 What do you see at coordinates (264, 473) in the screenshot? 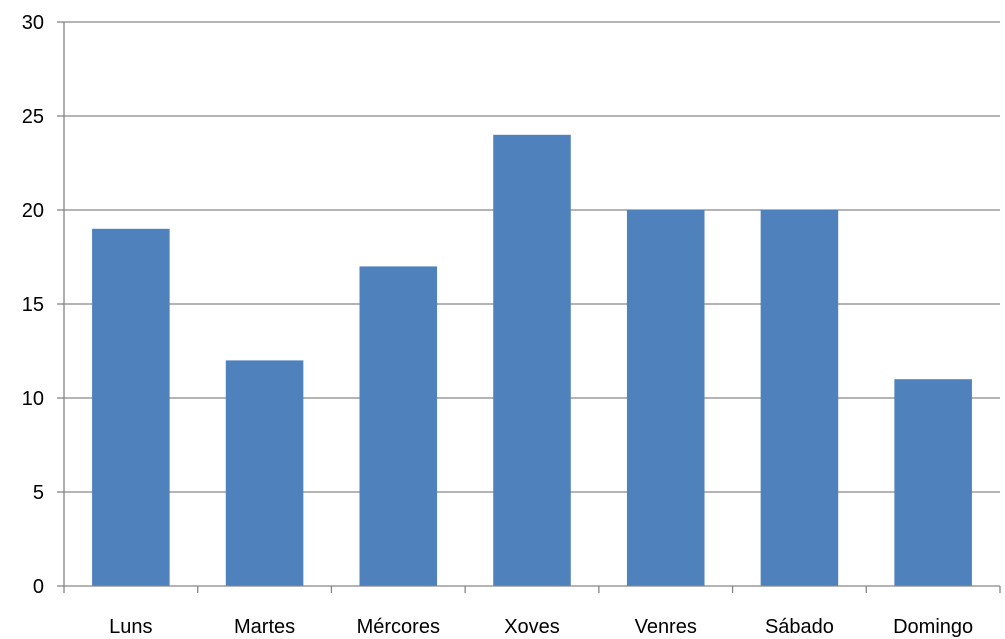
I see `bar-martes` at bounding box center [264, 473].